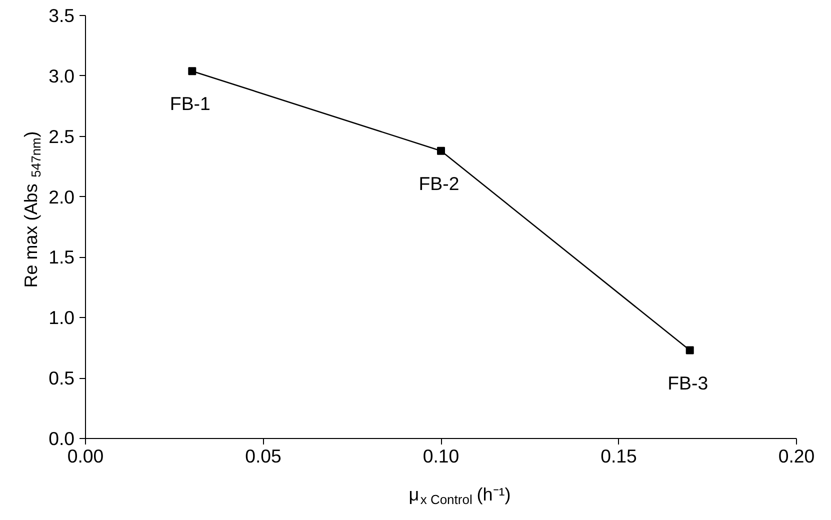  I want to click on annotation: FB-2, so click(439, 183).